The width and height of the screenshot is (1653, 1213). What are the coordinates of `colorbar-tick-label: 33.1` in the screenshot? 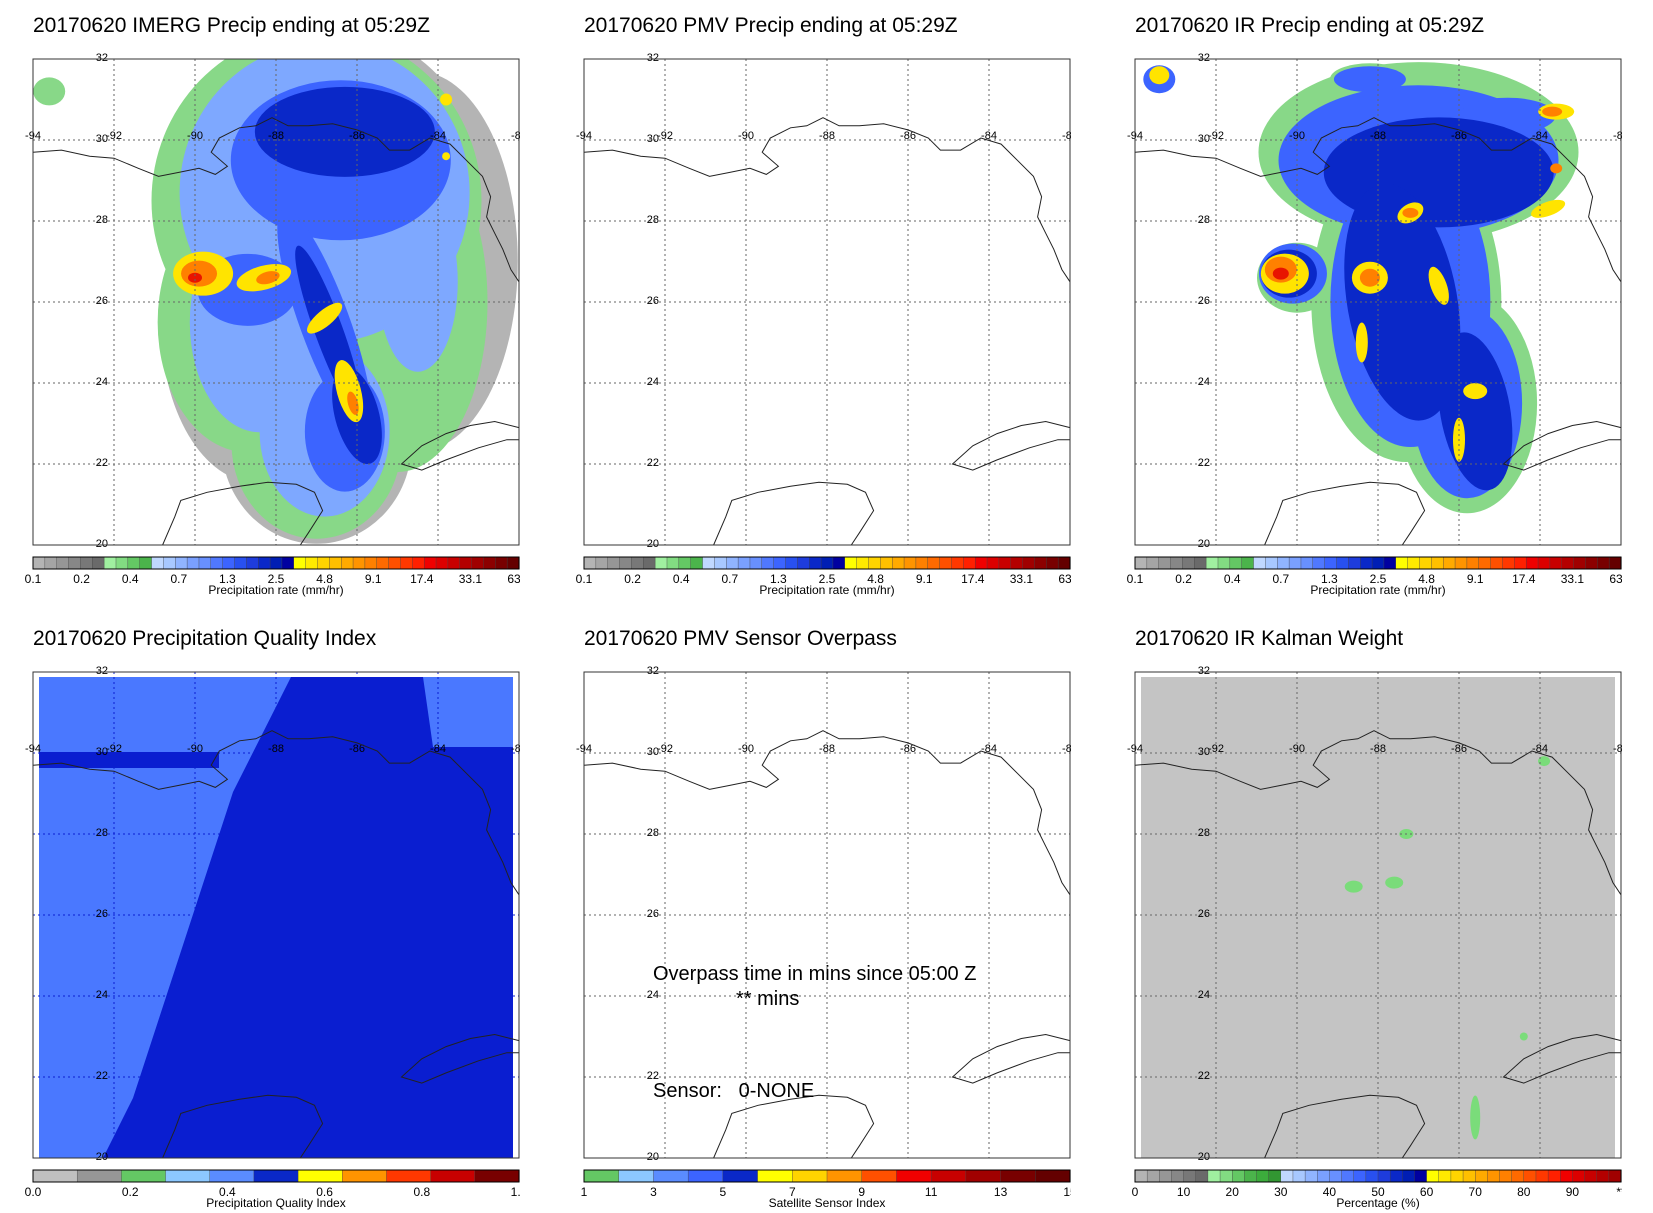 It's located at (471, 579).